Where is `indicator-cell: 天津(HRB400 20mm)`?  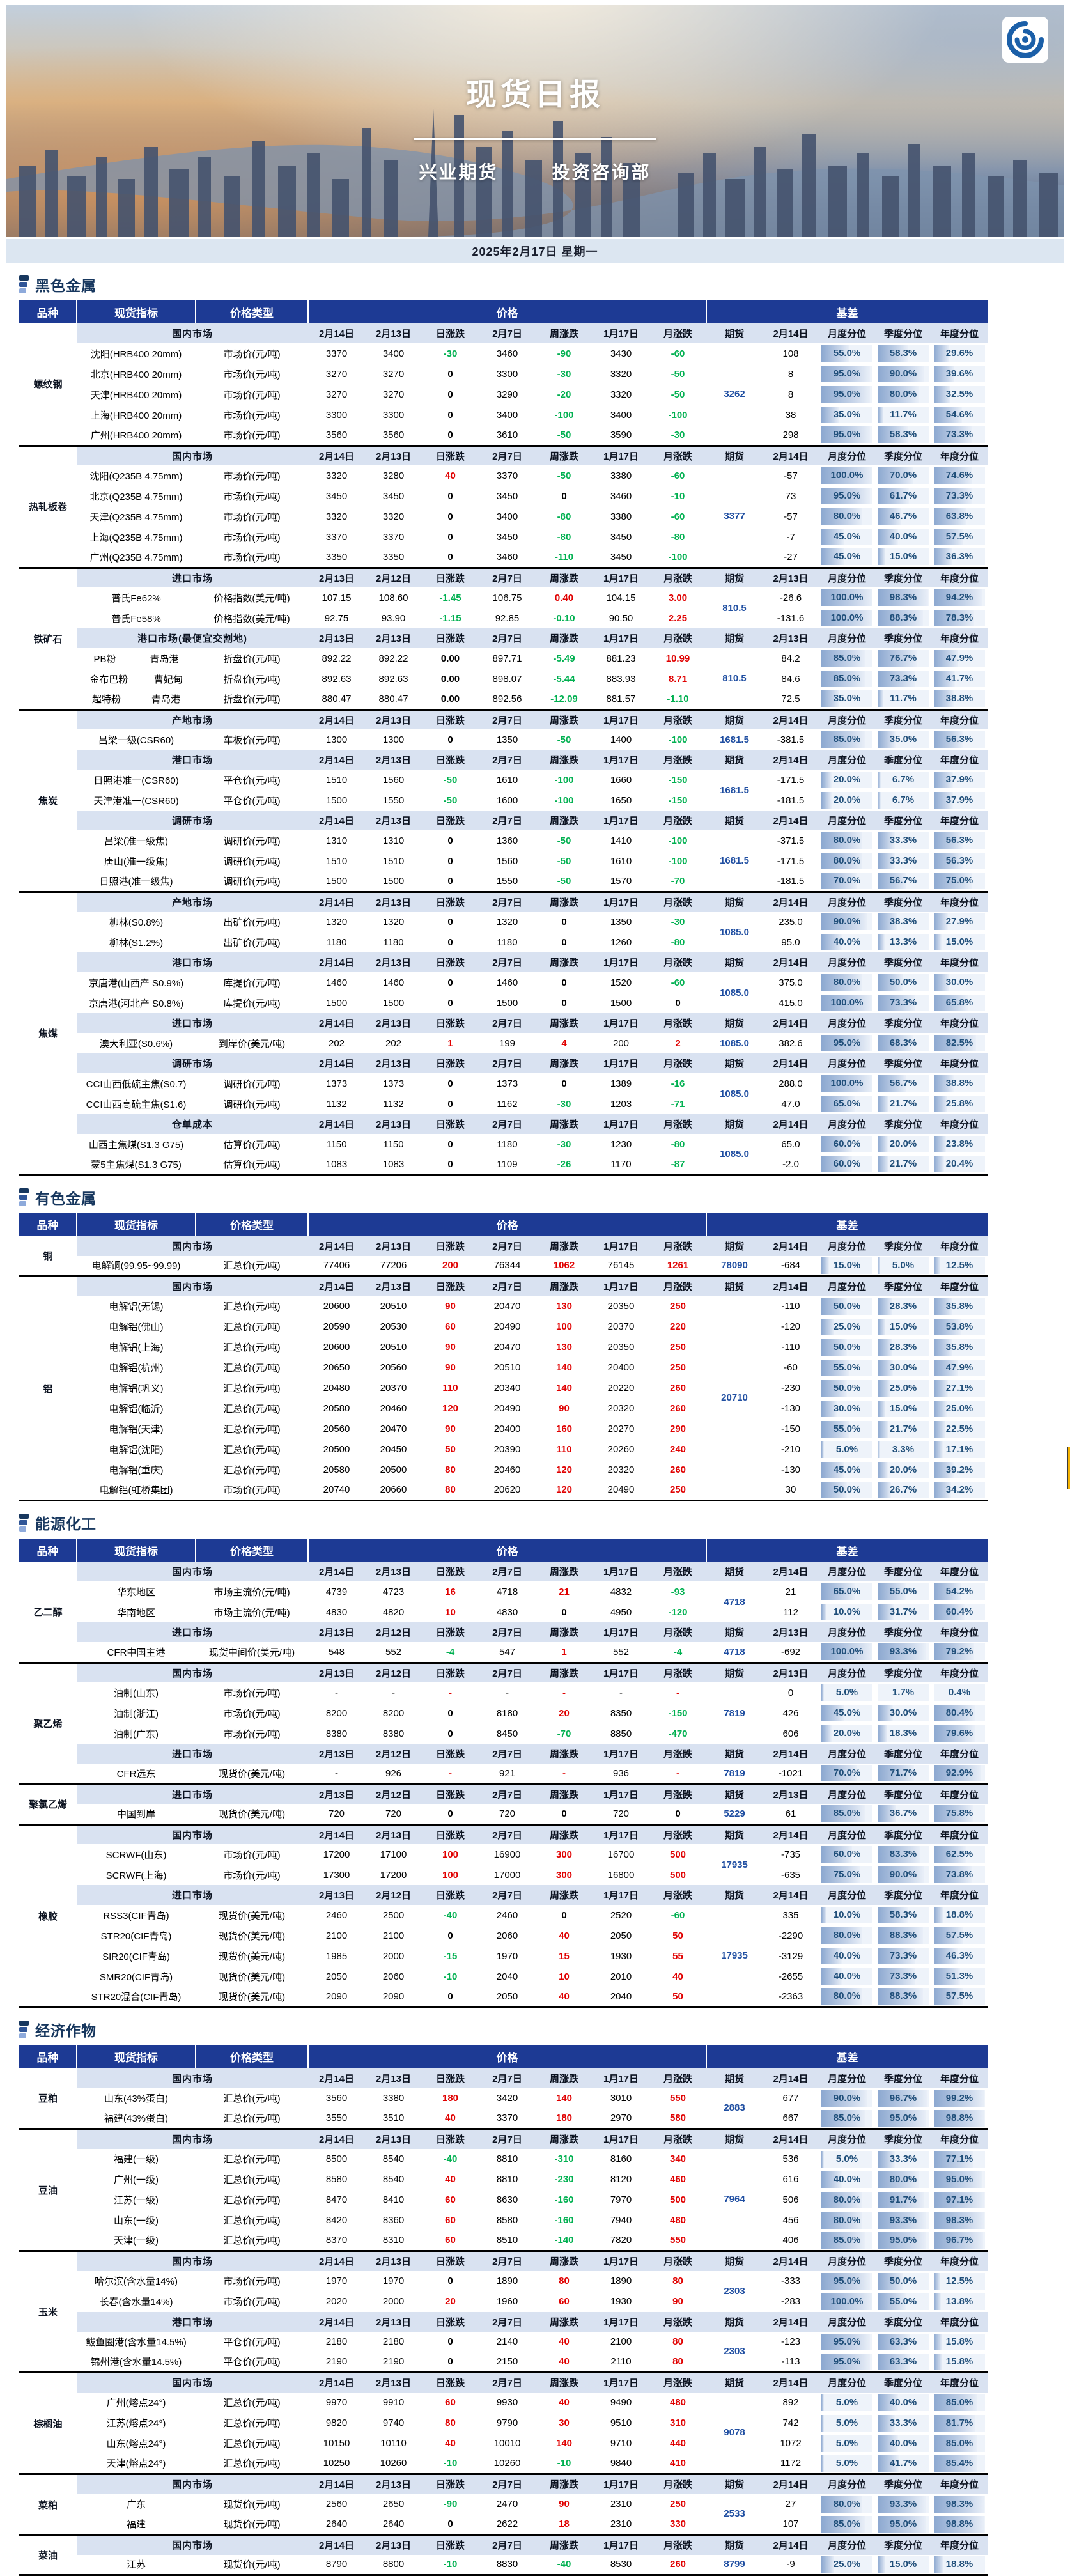
indicator-cell: 天津(HRB400 20mm) is located at coordinates (136, 394).